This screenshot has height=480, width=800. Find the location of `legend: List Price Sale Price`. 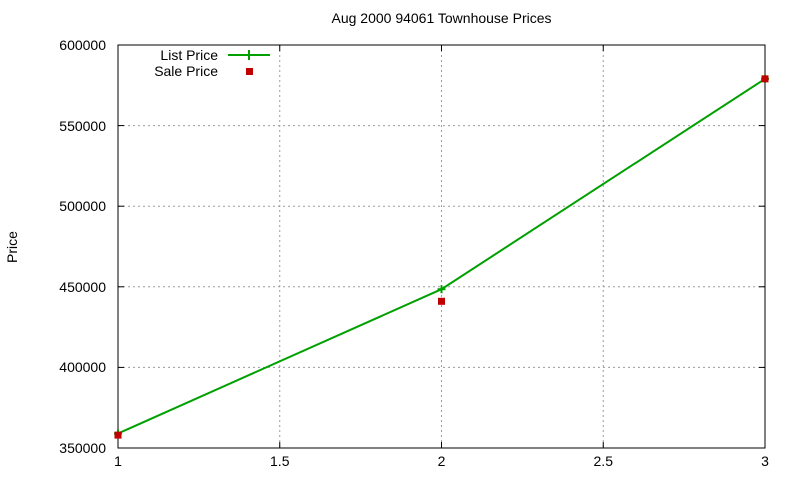

legend: List Price Sale Price is located at coordinates (196, 63).